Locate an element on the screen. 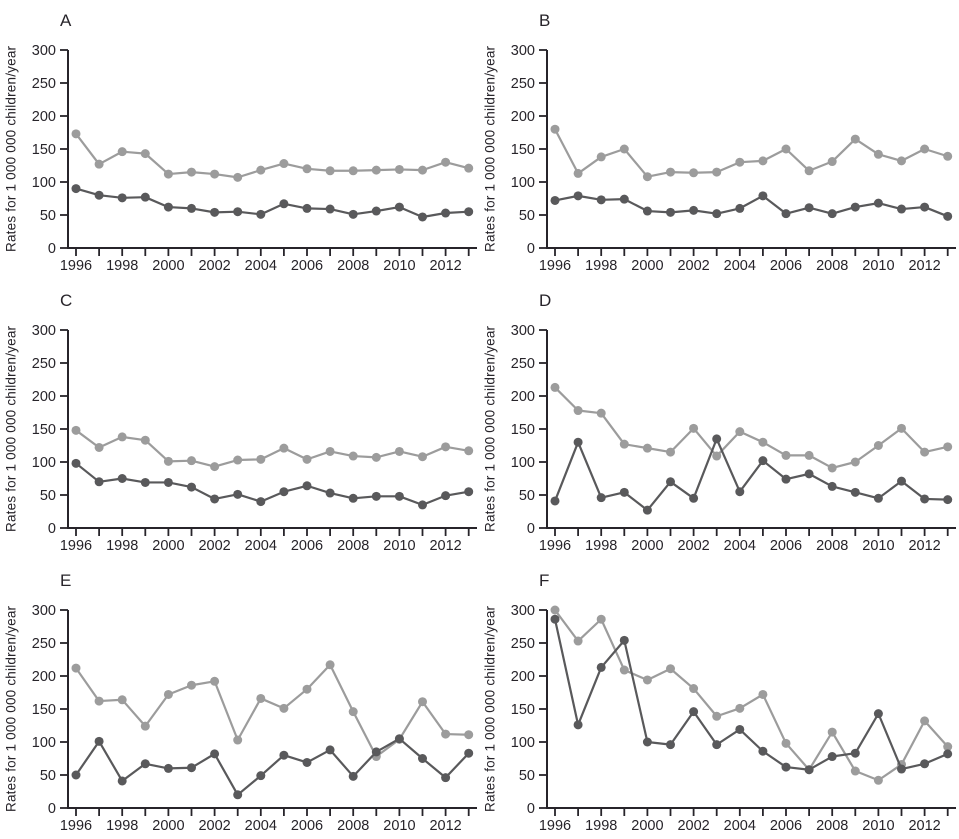 This screenshot has height=839, width=959. y-tick-label: 100 is located at coordinates (44, 463).